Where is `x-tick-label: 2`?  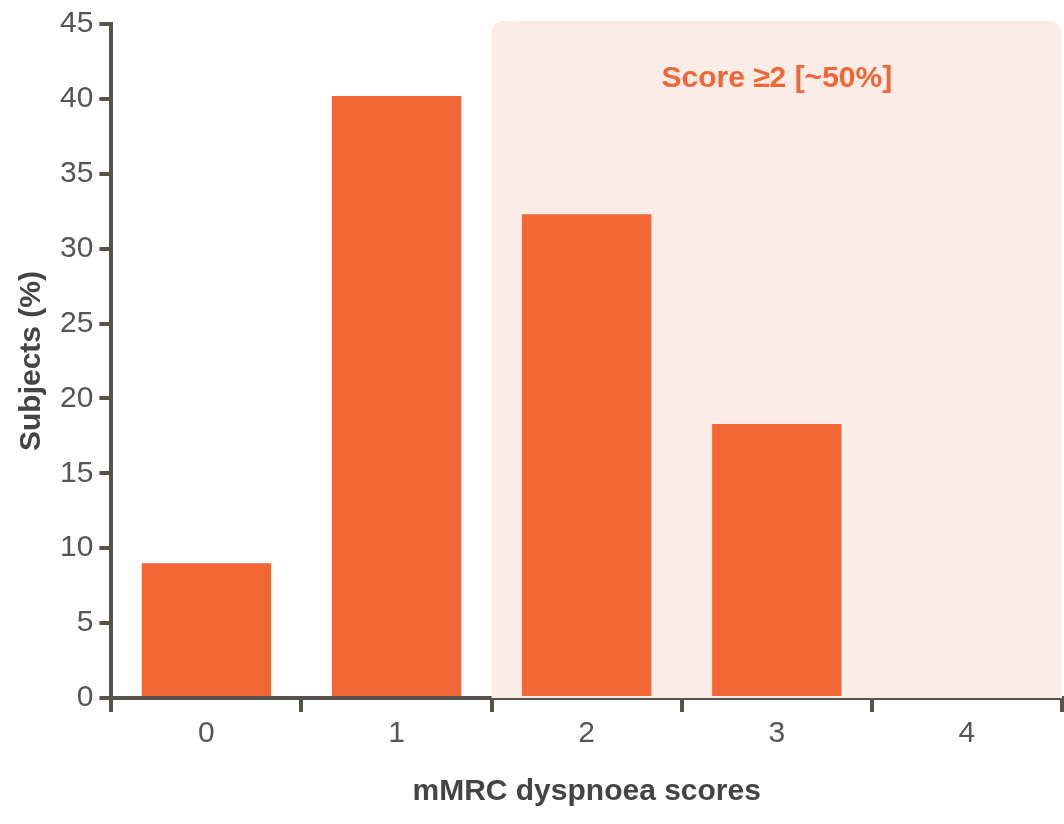 x-tick-label: 2 is located at coordinates (587, 732).